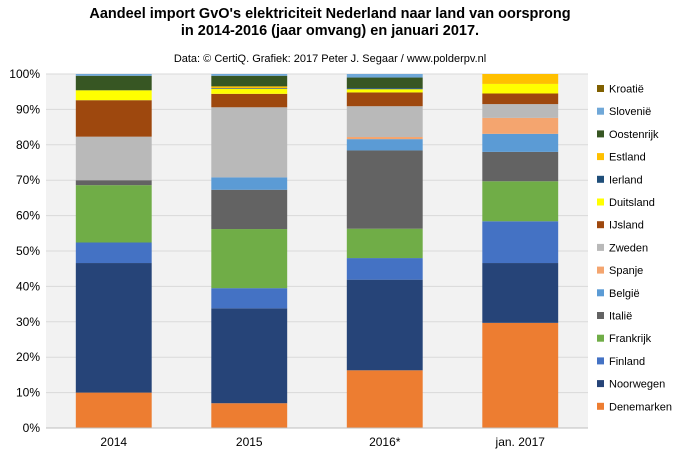  What do you see at coordinates (520, 442) in the screenshot?
I see `x-tick-label: jan. 2017` at bounding box center [520, 442].